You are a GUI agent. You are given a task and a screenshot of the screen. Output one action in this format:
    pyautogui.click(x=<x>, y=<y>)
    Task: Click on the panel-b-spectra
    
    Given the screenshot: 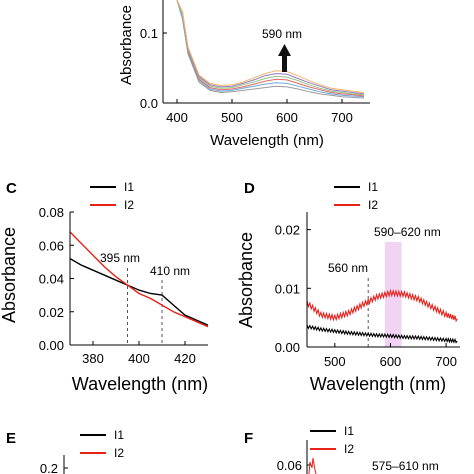 What is the action you would take?
    pyautogui.click(x=270, y=49)
    